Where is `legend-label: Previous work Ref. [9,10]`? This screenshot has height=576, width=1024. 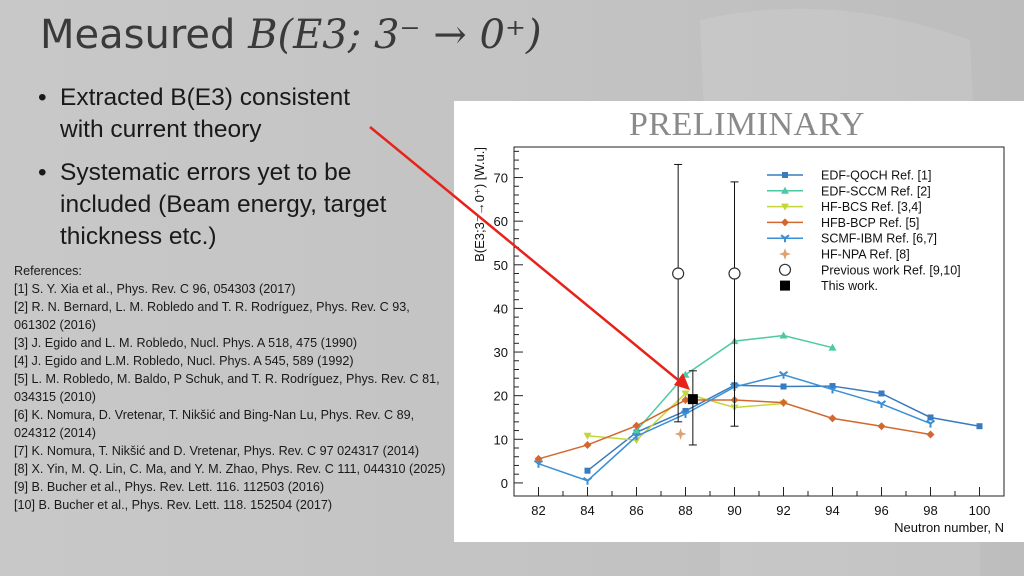
legend-label: Previous work Ref. [9,10] is located at coordinates (891, 270).